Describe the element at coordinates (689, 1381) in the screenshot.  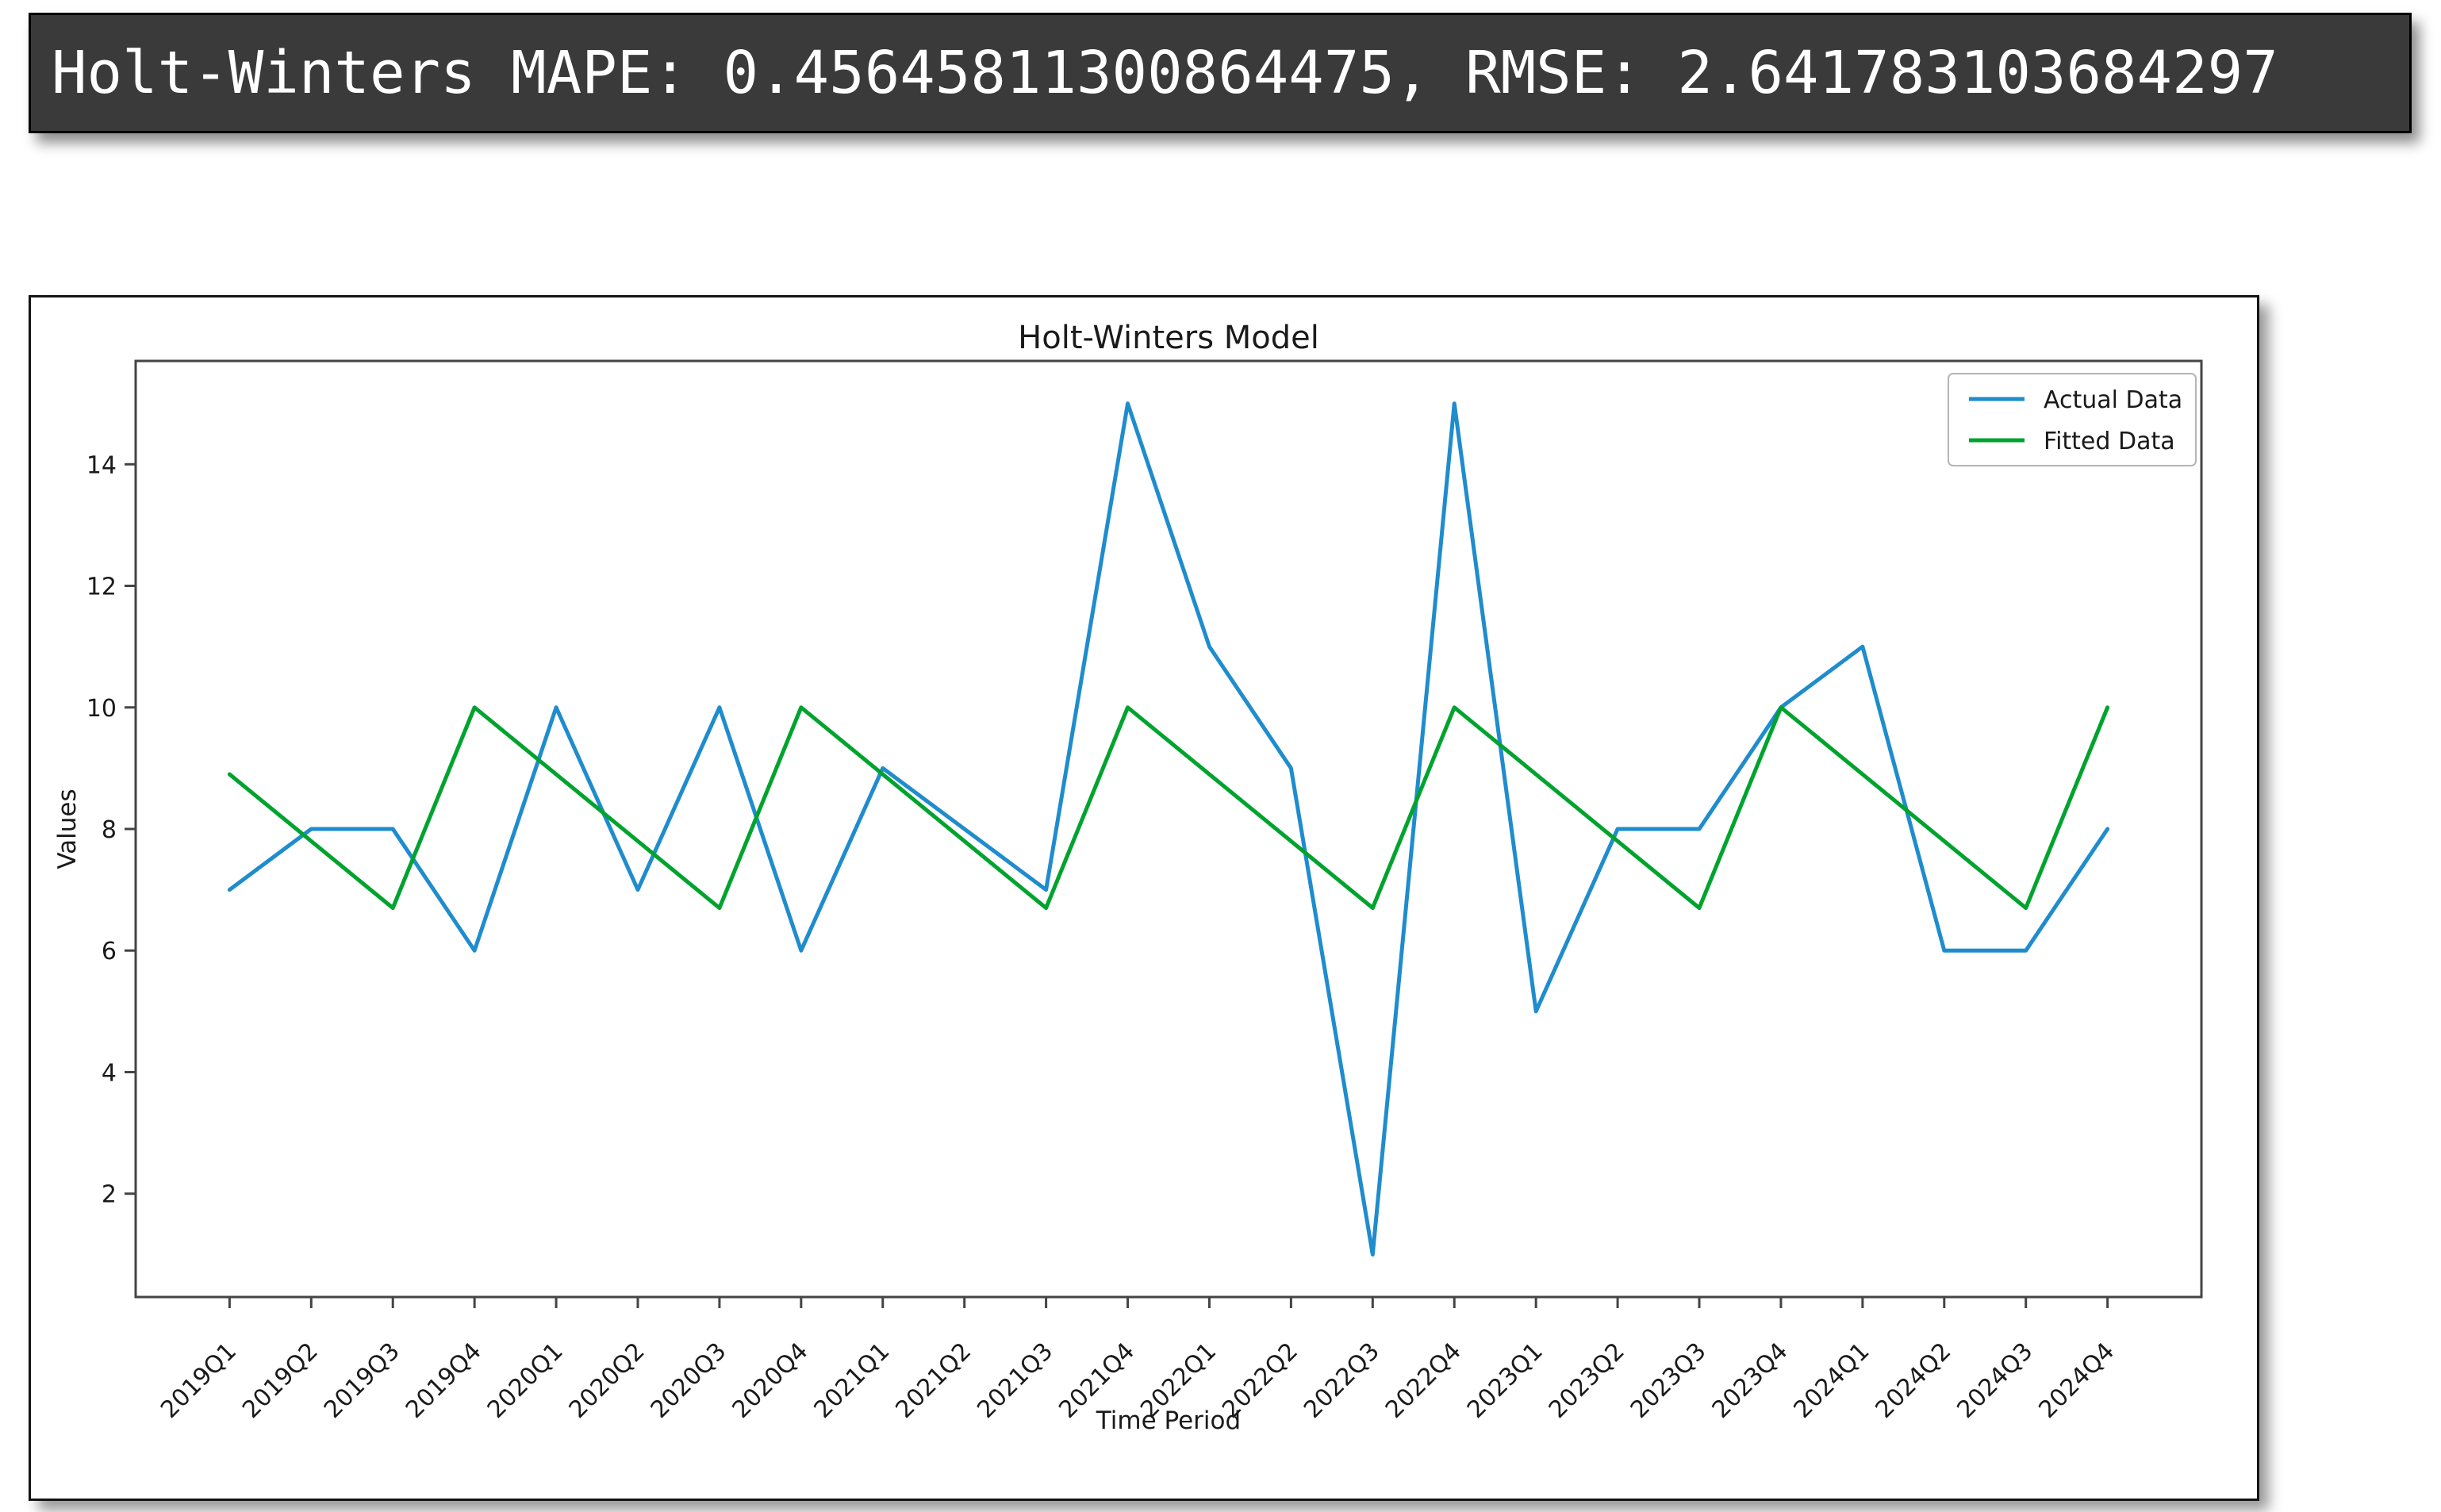
I see `x-tick-label: 2020Q3` at that location.